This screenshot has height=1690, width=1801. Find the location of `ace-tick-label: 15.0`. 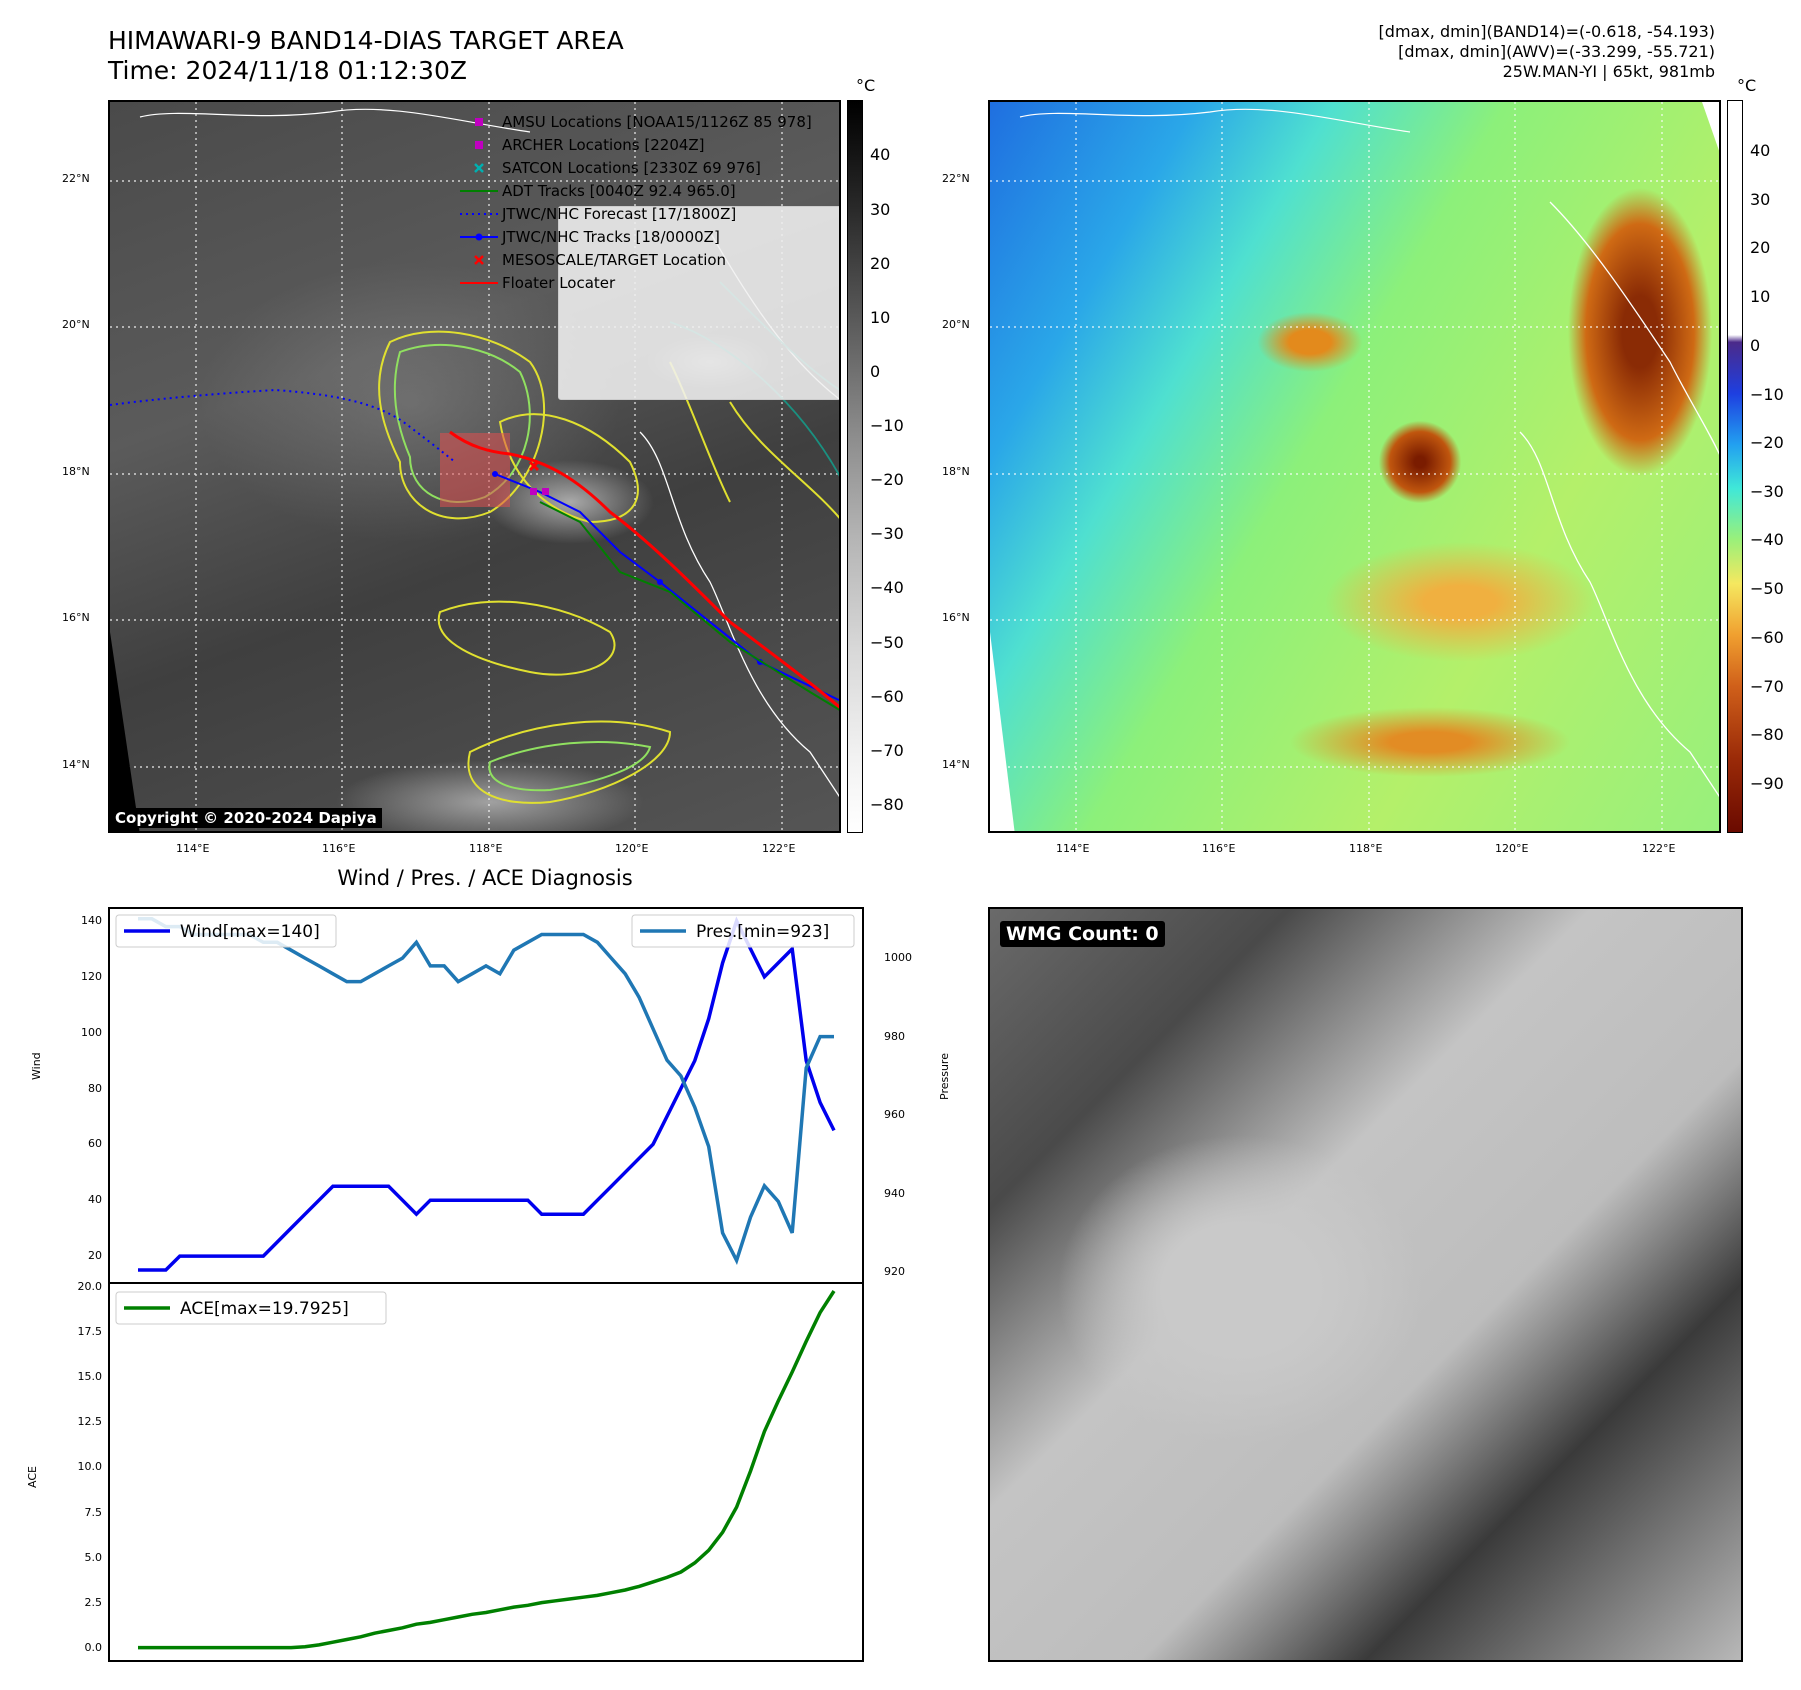

ace-tick-label: 15.0 is located at coordinates (90, 1377).